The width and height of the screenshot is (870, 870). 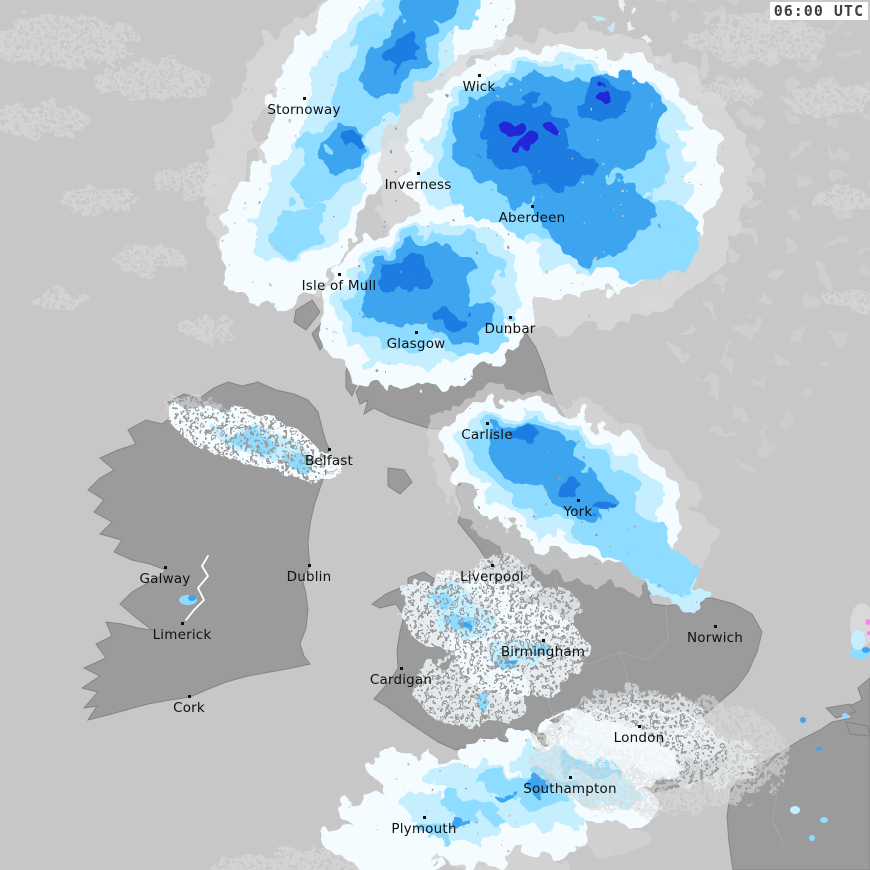 I want to click on precip-channel-drizzle, so click(x=660, y=752).